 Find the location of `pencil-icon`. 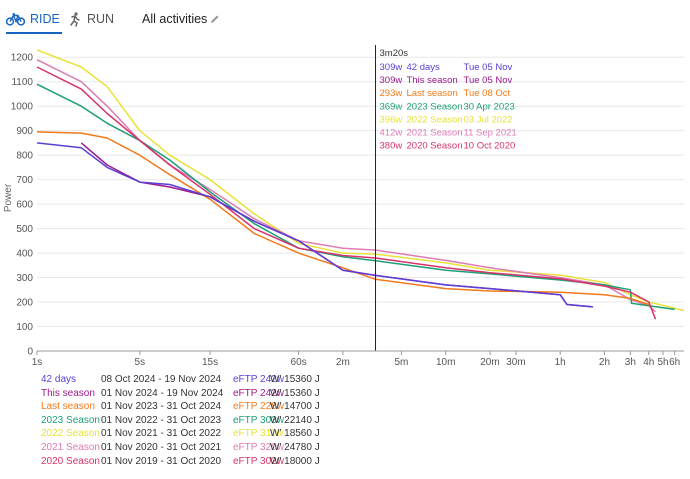

pencil-icon is located at coordinates (215, 19).